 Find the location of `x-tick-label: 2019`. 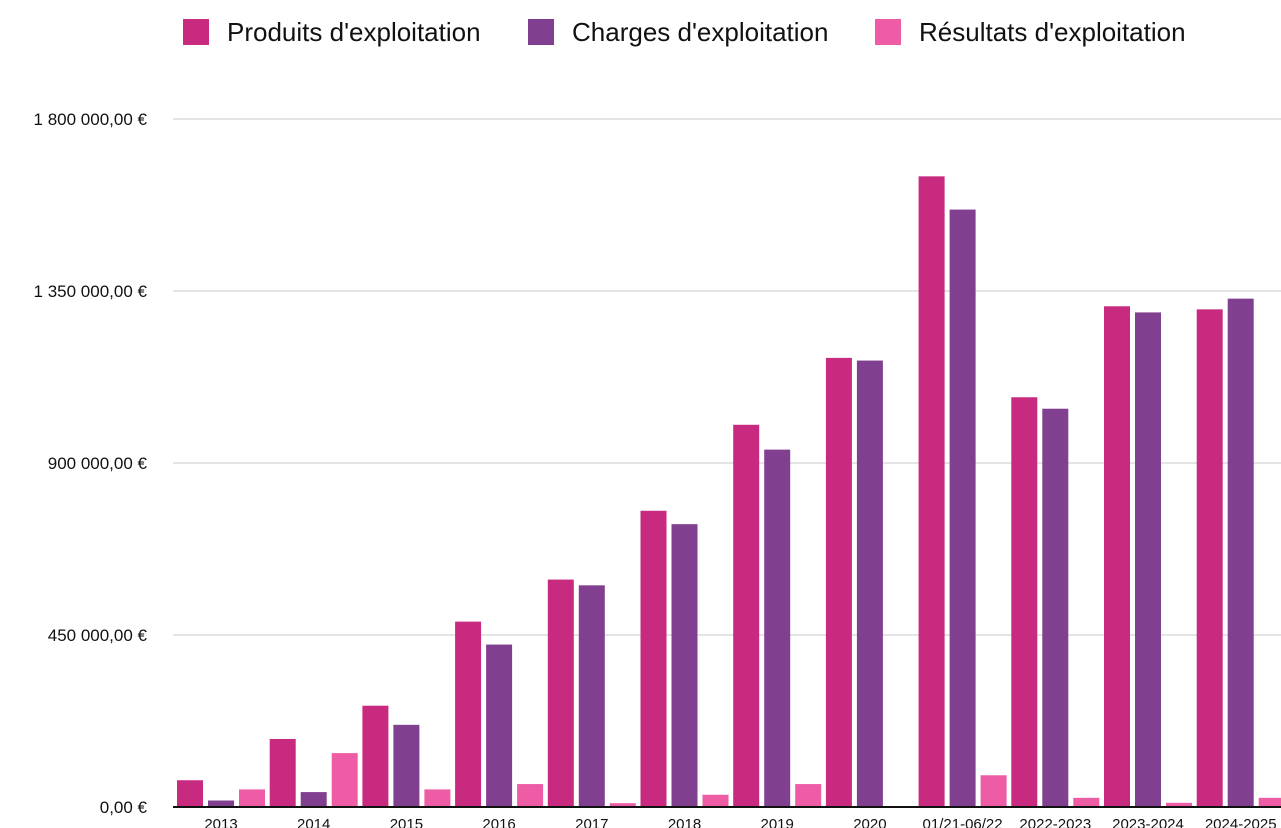

x-tick-label: 2019 is located at coordinates (777, 822).